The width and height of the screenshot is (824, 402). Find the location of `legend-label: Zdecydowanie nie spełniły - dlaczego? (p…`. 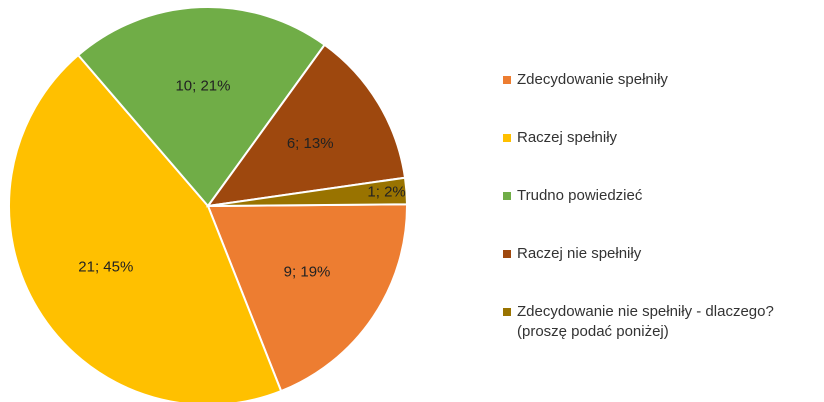

legend-label: Zdecydowanie nie spełniły - dlaczego? (p… is located at coordinates (645, 321).